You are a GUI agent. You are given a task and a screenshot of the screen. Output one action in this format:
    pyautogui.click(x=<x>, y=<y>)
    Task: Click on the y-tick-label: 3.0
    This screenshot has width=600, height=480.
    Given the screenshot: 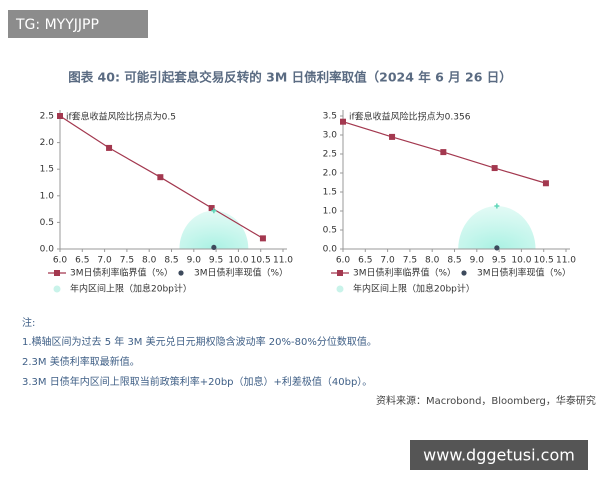 What is the action you would take?
    pyautogui.click(x=330, y=136)
    